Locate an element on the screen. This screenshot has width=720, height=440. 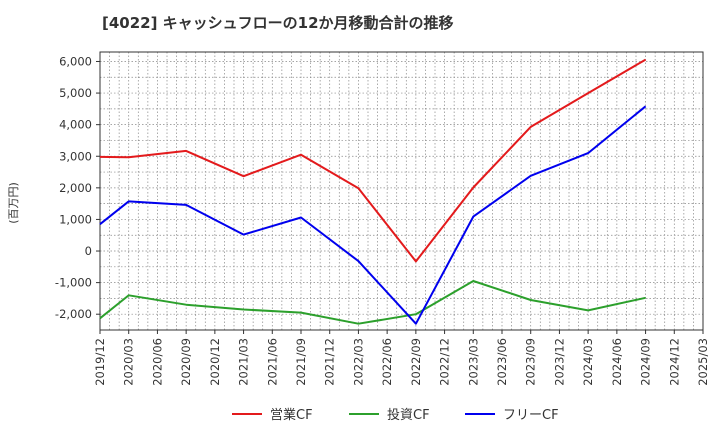
x-tick-label: 2021/03 is located at coordinates (244, 362).